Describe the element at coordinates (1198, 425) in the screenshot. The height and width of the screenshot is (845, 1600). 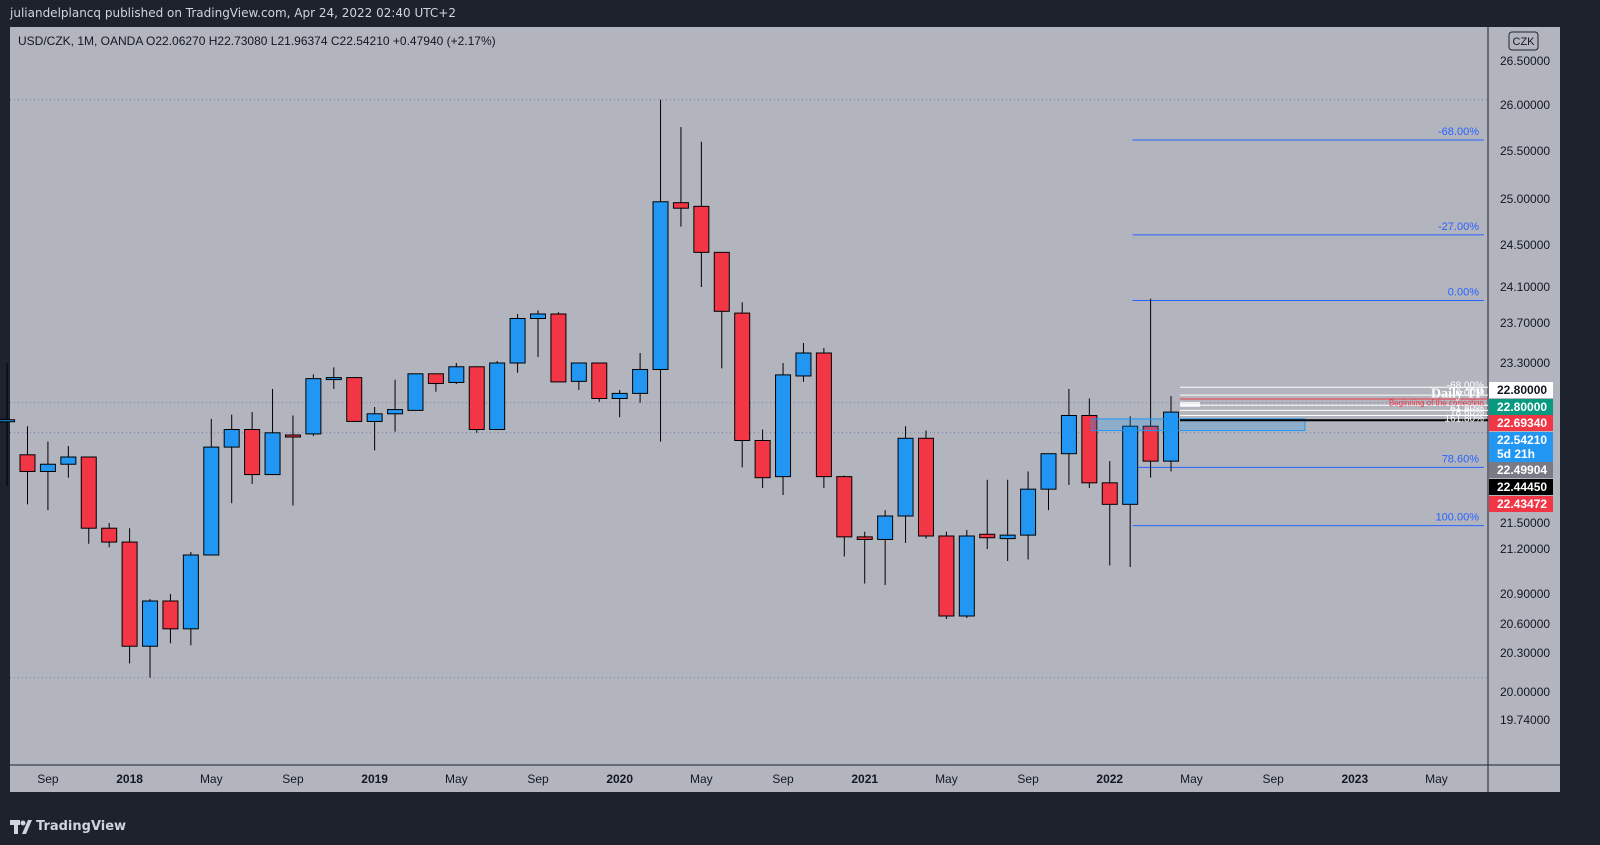
I see `demand-zone-box` at that location.